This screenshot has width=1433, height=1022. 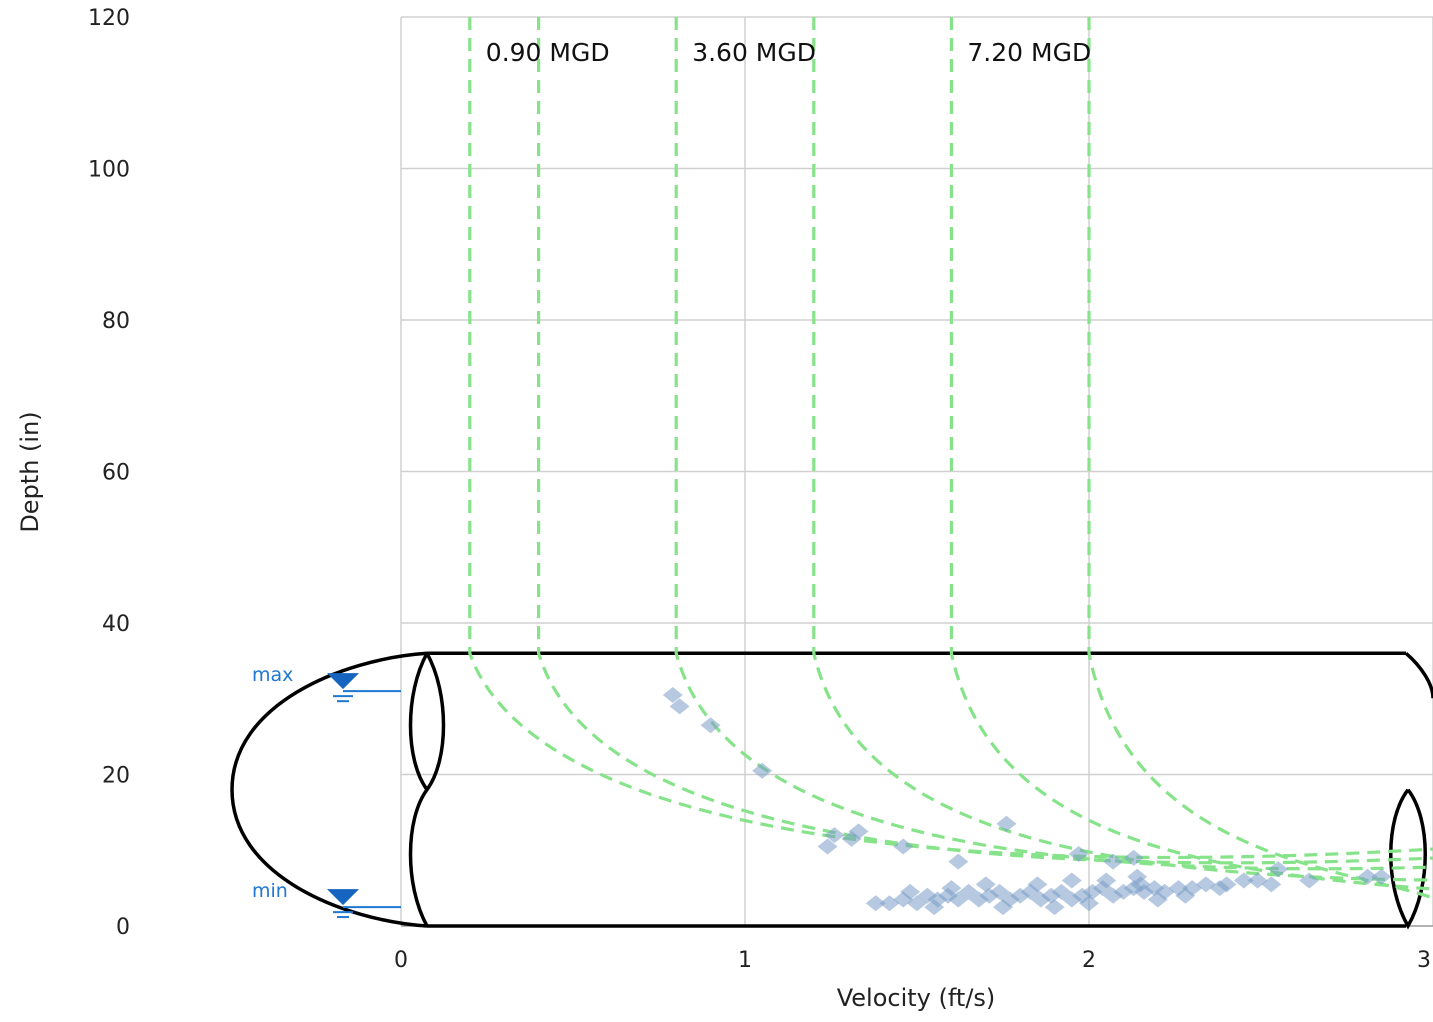 What do you see at coordinates (123, 927) in the screenshot?
I see `y-tick-label: 0` at bounding box center [123, 927].